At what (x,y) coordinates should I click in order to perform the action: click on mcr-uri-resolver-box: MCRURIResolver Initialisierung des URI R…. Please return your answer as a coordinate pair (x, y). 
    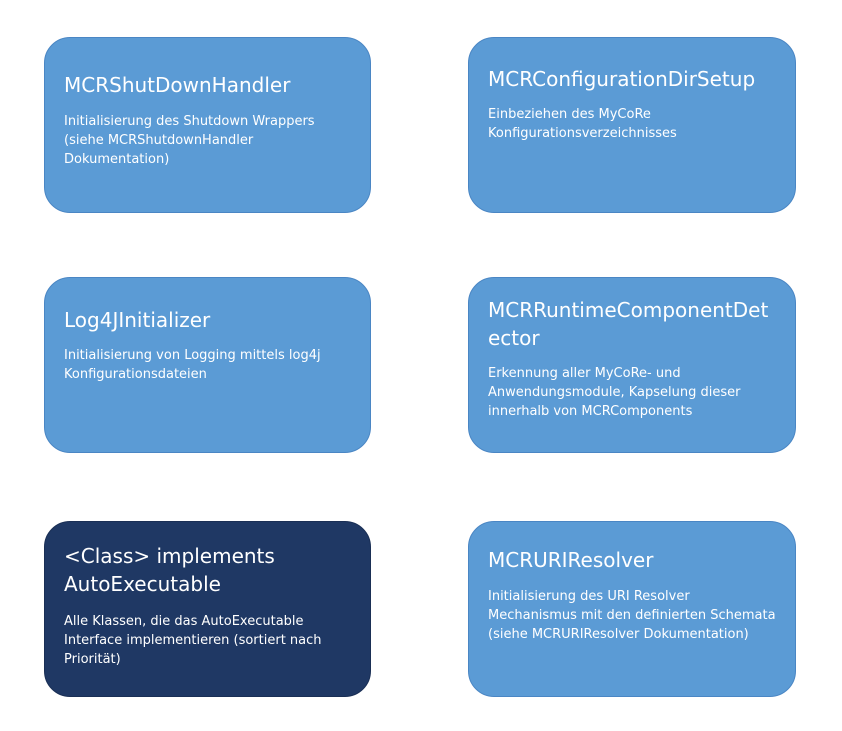
    Looking at the image, I should click on (632, 609).